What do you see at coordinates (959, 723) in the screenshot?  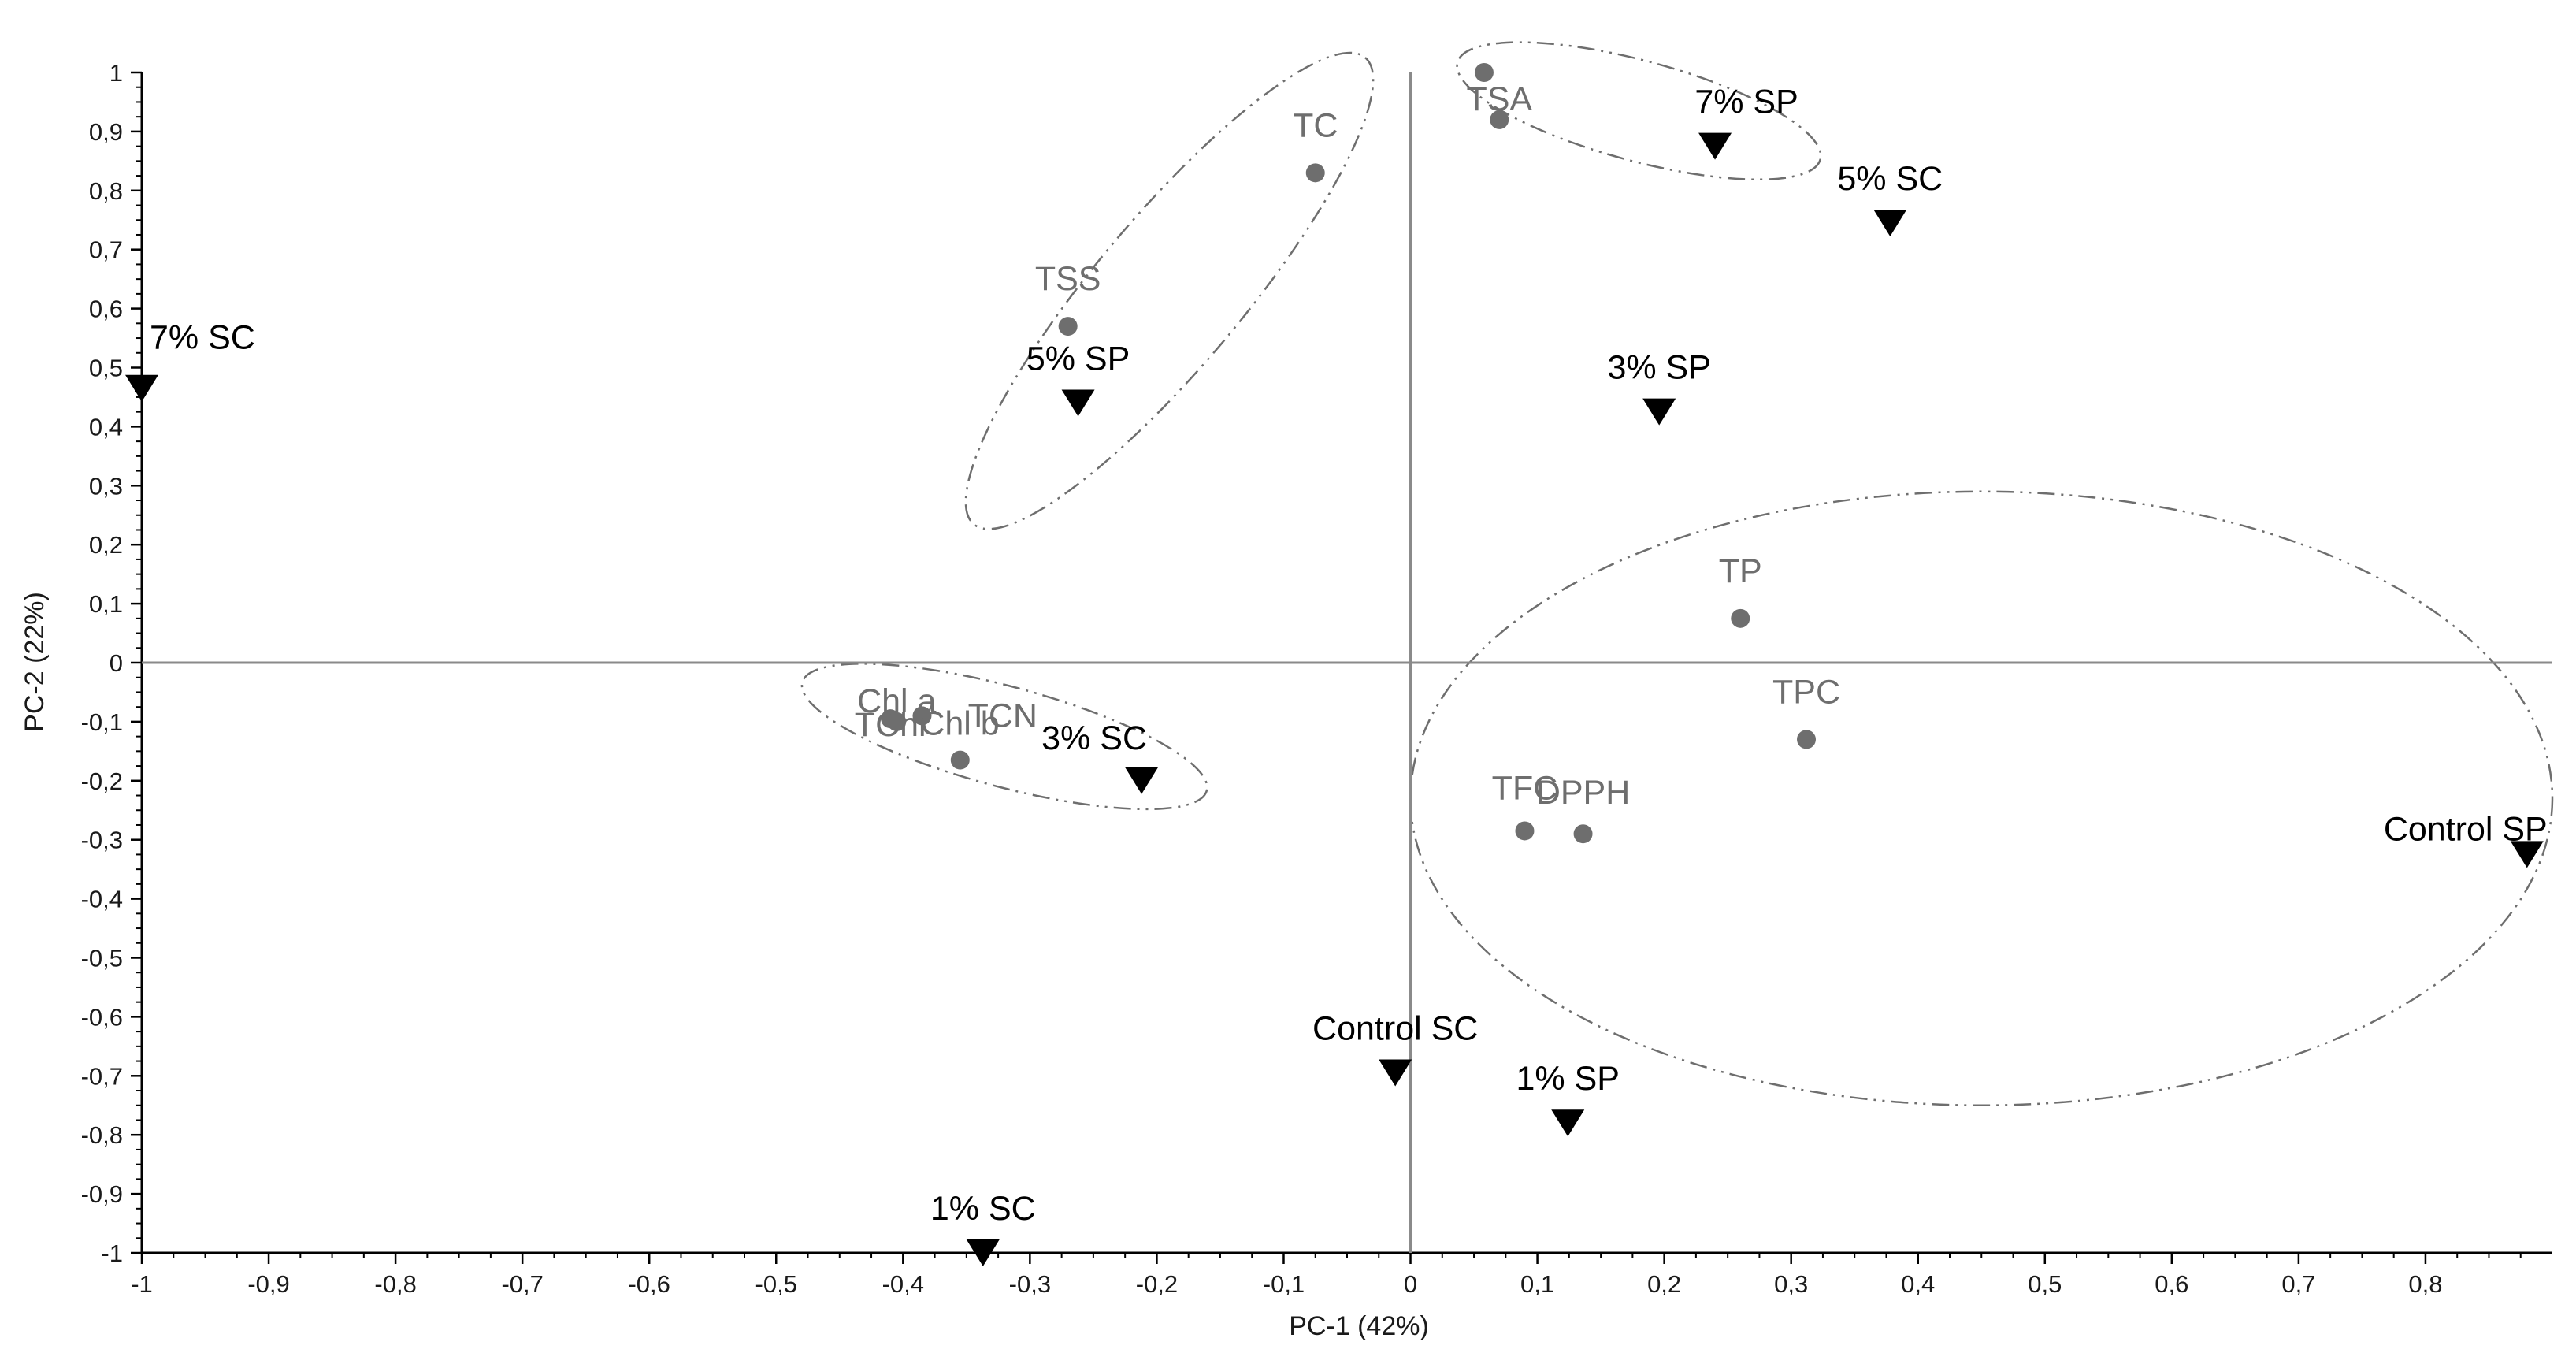 I see `variable-label: Chl b` at bounding box center [959, 723].